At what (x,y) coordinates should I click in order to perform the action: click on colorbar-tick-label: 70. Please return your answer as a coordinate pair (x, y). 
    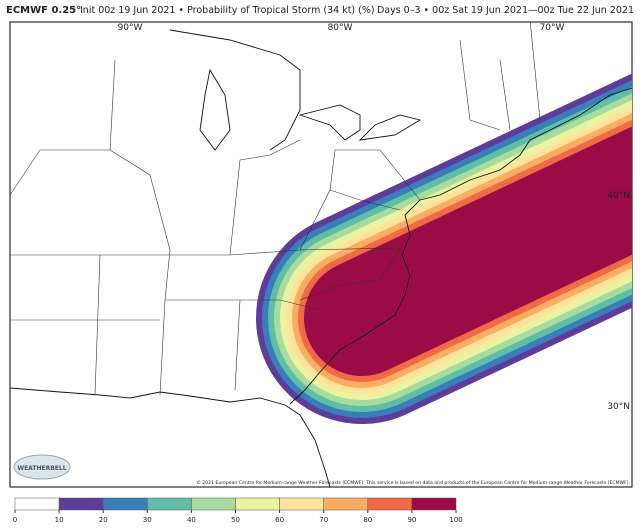
    Looking at the image, I should click on (323, 520).